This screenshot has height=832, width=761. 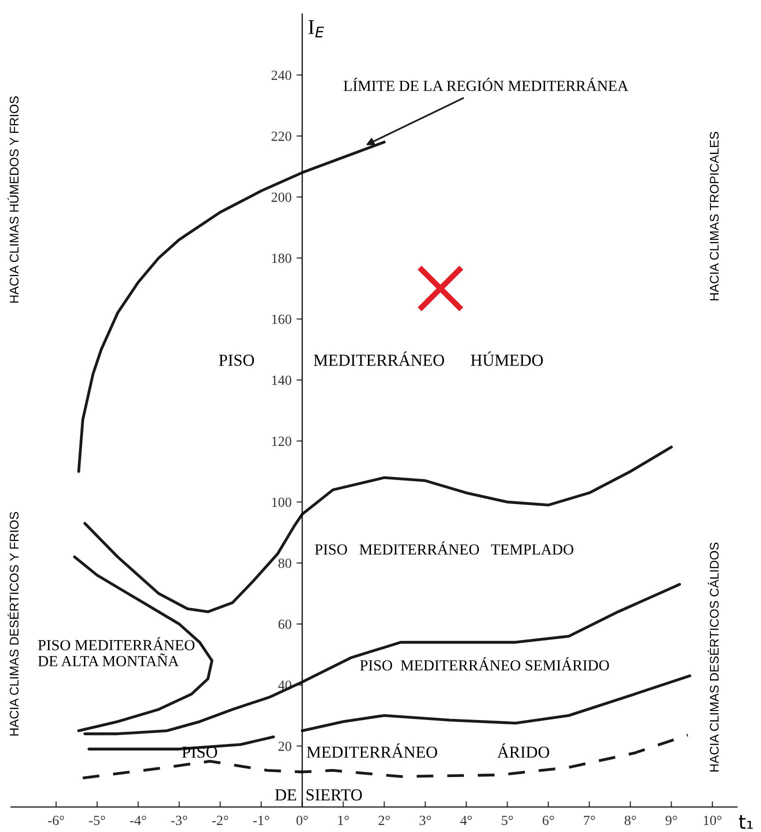 What do you see at coordinates (56, 821) in the screenshot?
I see `x-tick-label: -6°` at bounding box center [56, 821].